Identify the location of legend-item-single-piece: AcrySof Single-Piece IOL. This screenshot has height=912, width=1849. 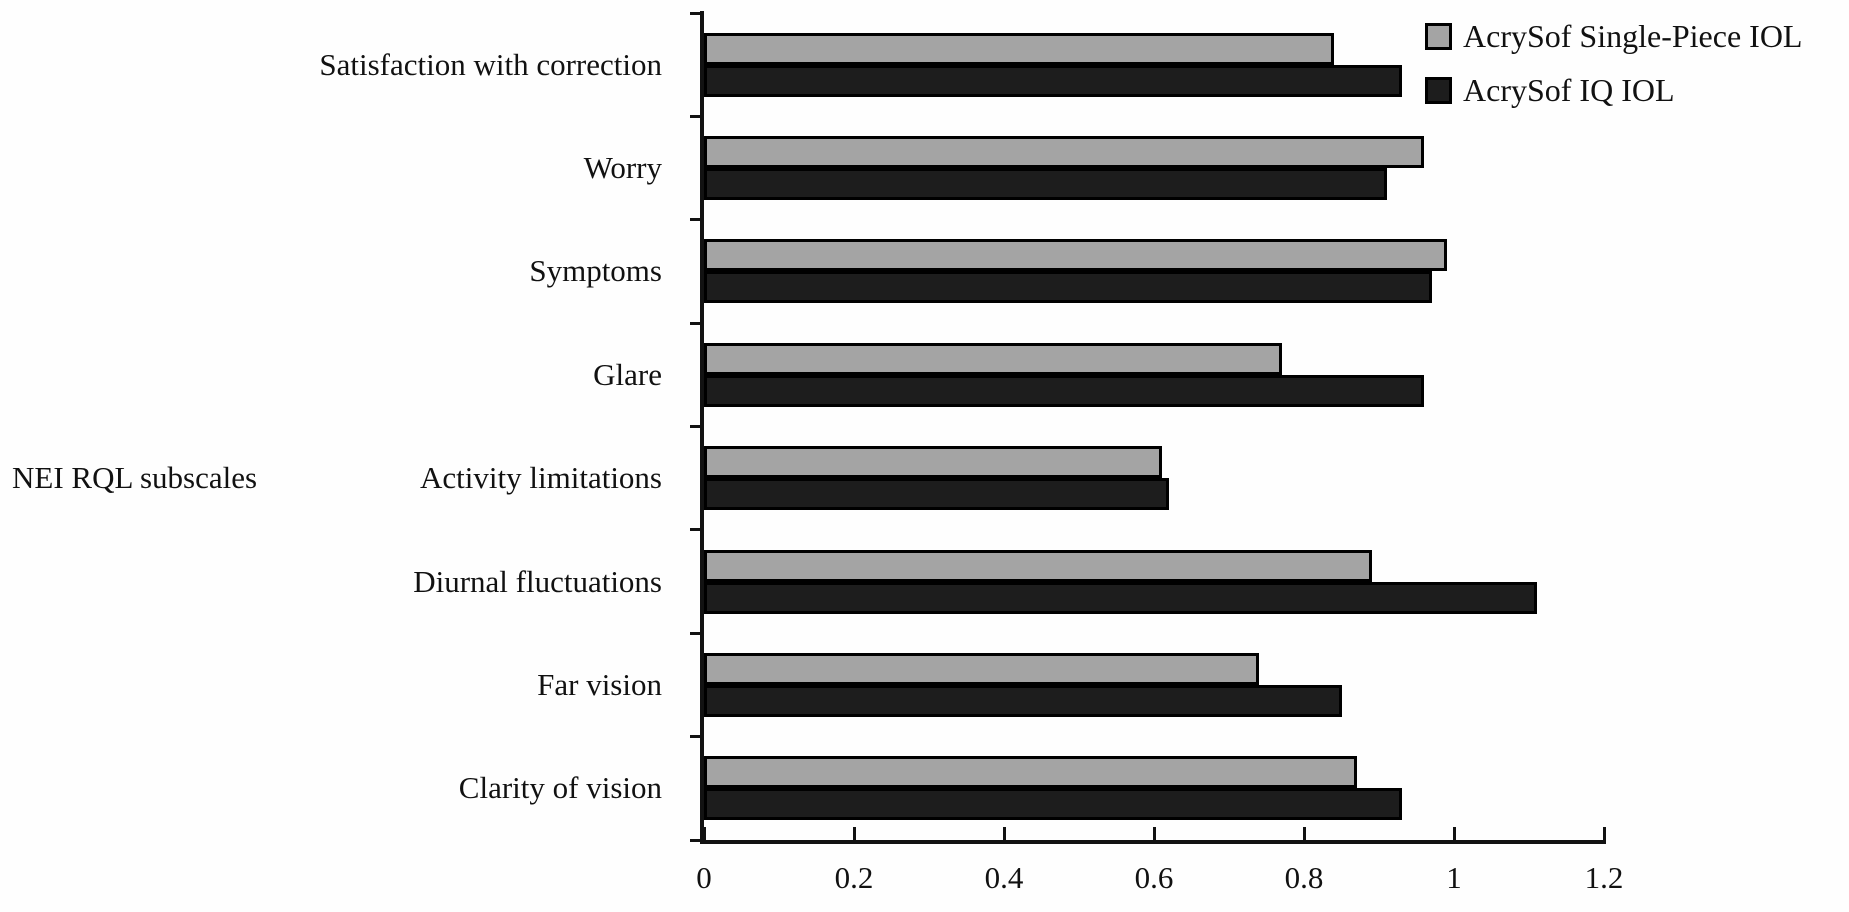
(1613, 36).